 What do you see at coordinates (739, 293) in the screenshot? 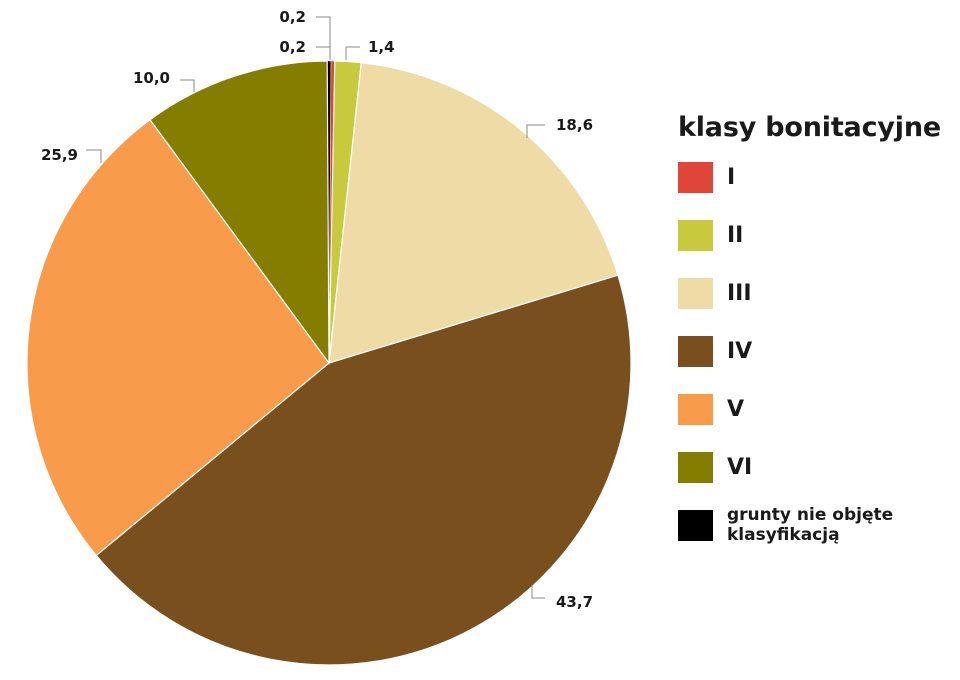
I see `legend-label-iii: III` at bounding box center [739, 293].